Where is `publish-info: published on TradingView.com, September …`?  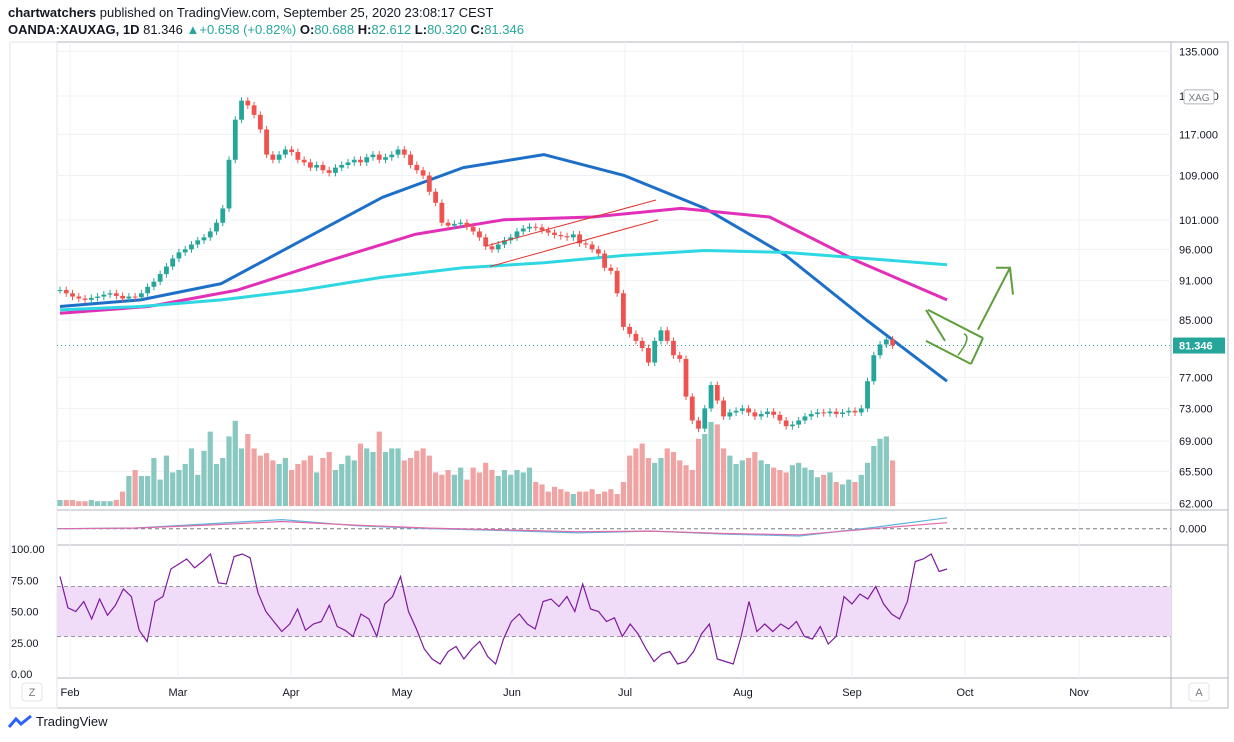 publish-info: published on TradingView.com, September … is located at coordinates (296, 12).